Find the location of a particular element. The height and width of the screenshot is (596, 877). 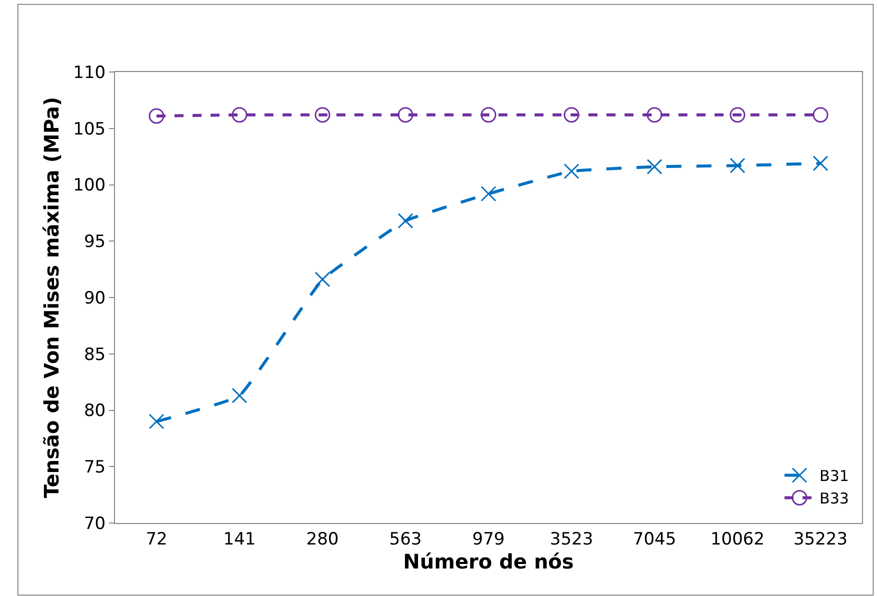

x-tick-label: 72 is located at coordinates (157, 539).